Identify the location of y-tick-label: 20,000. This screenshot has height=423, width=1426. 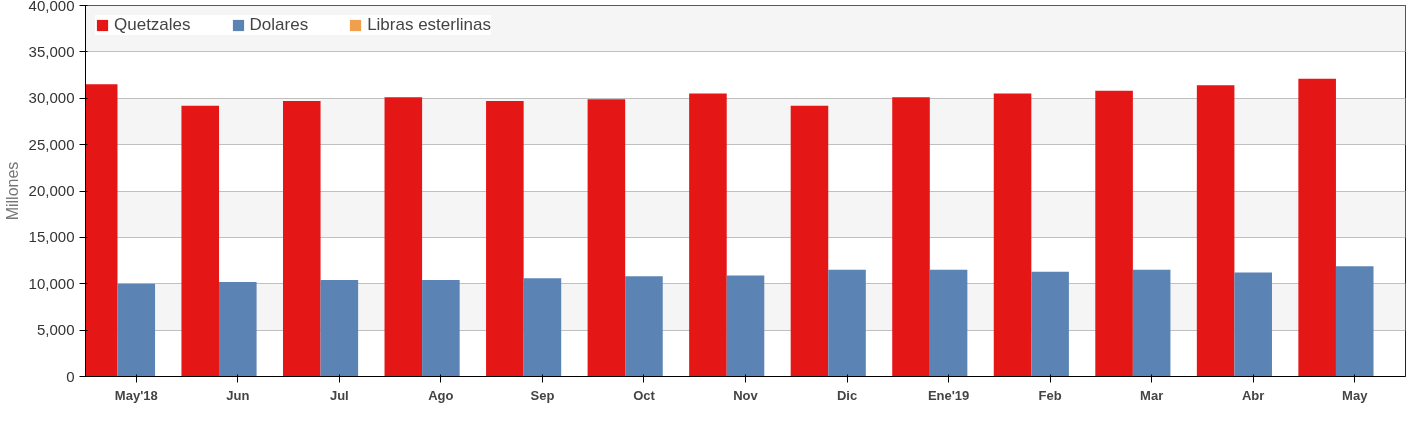
(51, 190).